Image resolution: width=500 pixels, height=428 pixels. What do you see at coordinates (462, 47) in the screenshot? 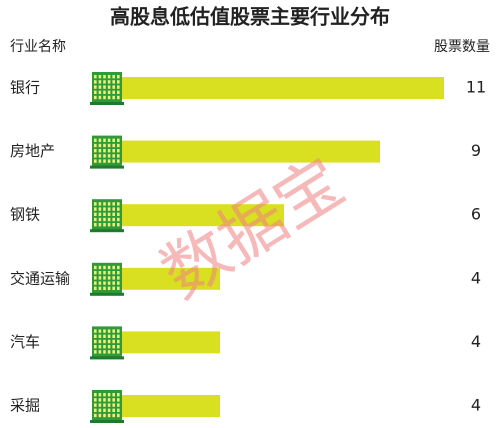
I see `value-header: 股票数量` at bounding box center [462, 47].